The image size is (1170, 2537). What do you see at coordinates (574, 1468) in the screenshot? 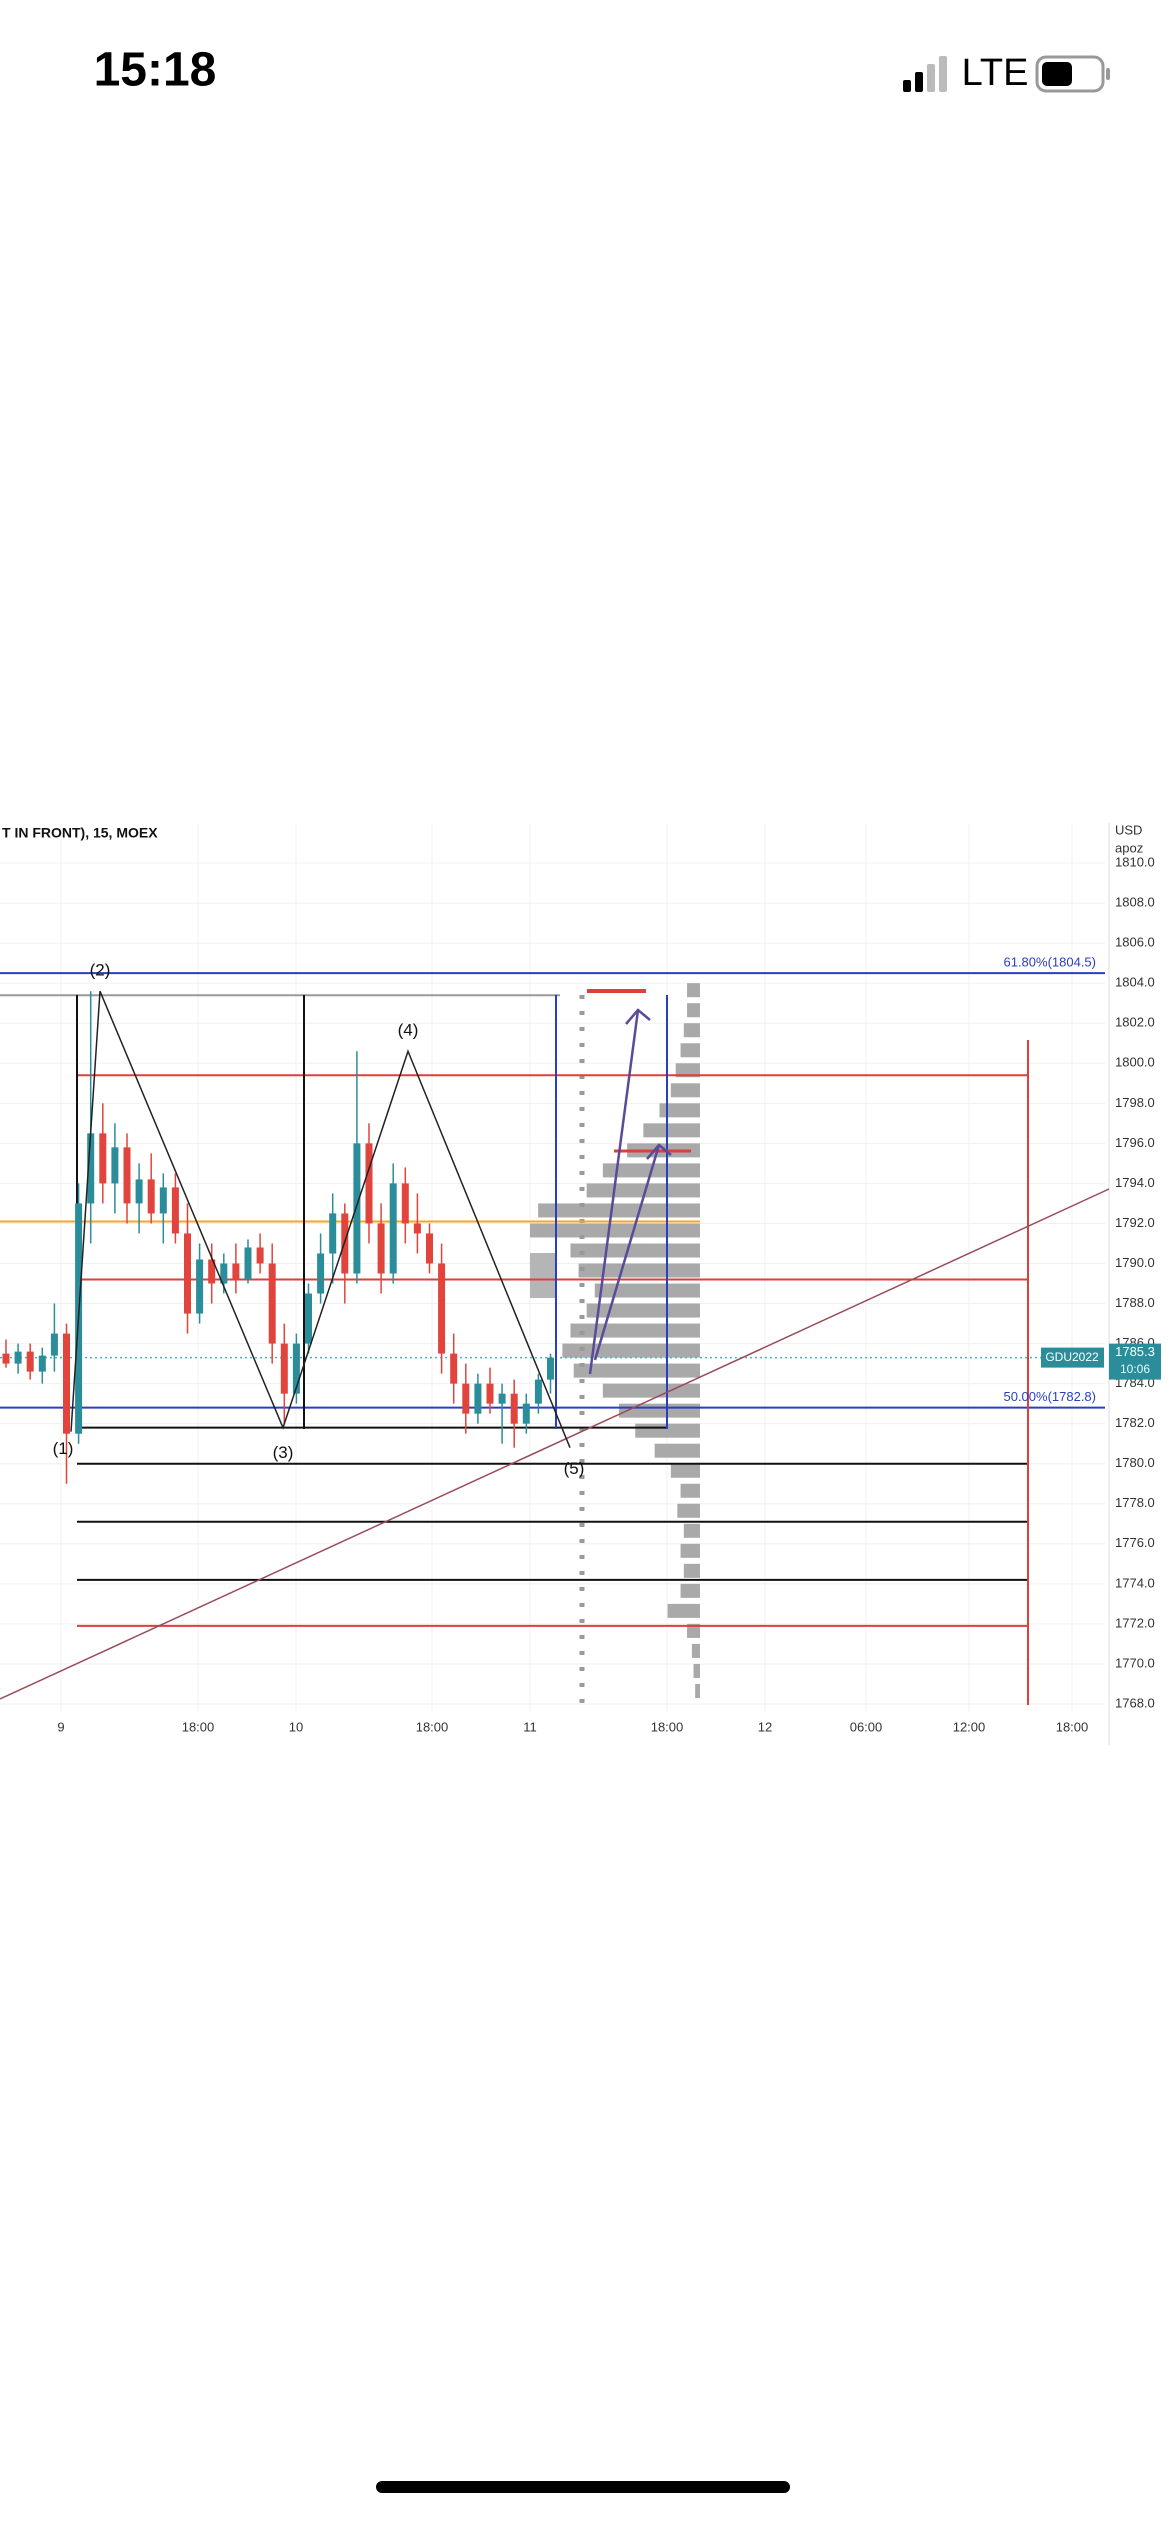
I see `wave-label: (5)` at bounding box center [574, 1468].